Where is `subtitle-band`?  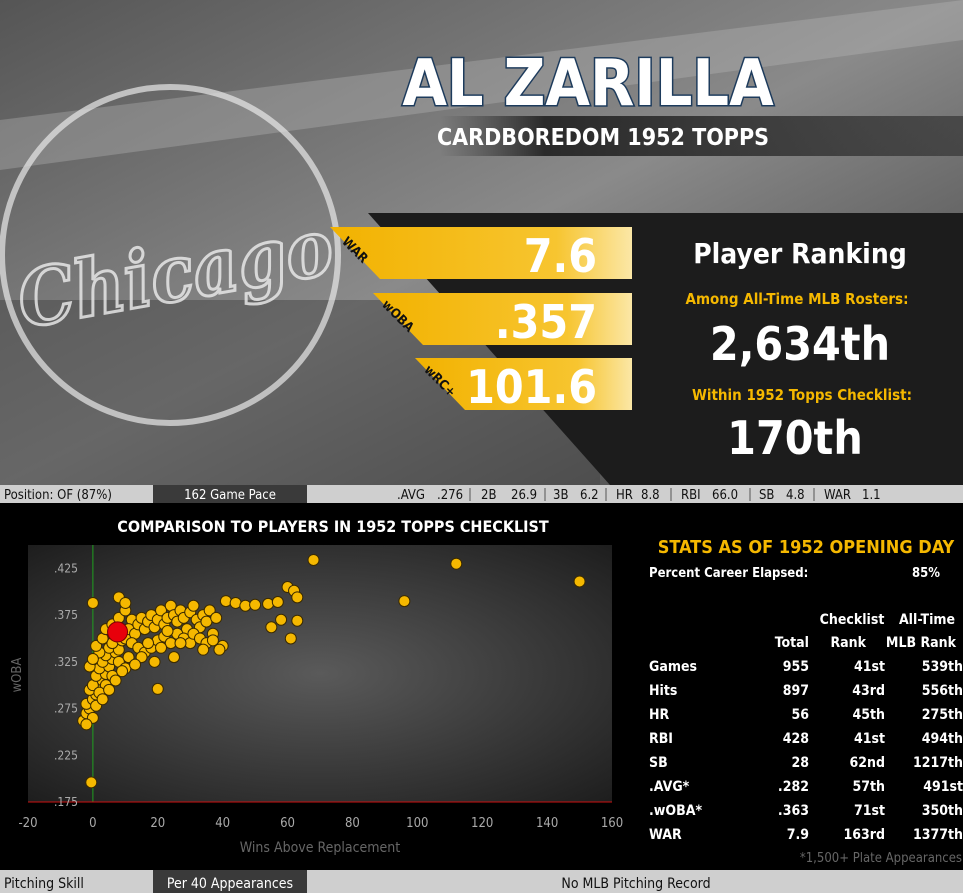 subtitle-band is located at coordinates (701, 136).